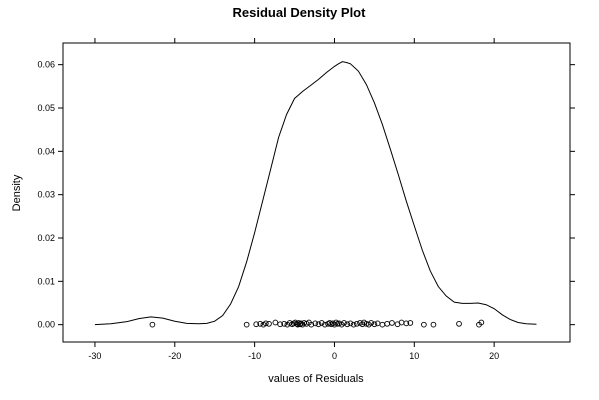 The width and height of the screenshot is (599, 400). I want to click on x-tick-label: 20, so click(494, 356).